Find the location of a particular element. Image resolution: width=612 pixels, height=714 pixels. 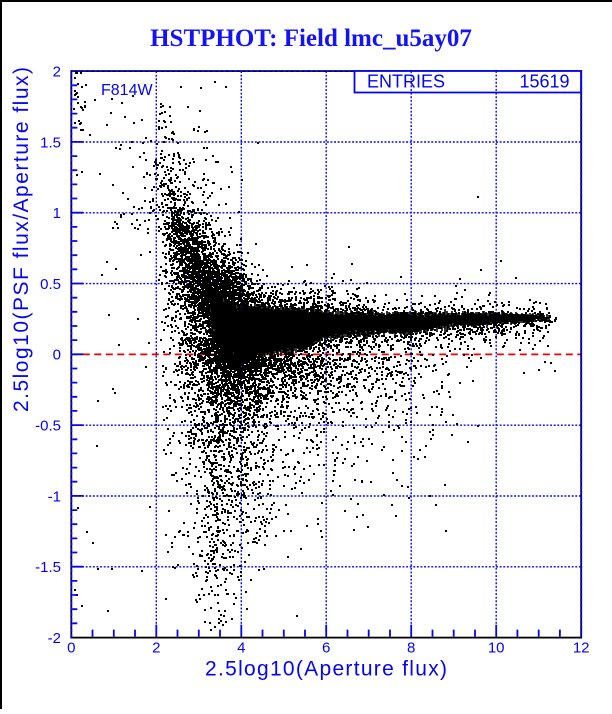

svg-text: 1.5 is located at coordinates (50, 142).